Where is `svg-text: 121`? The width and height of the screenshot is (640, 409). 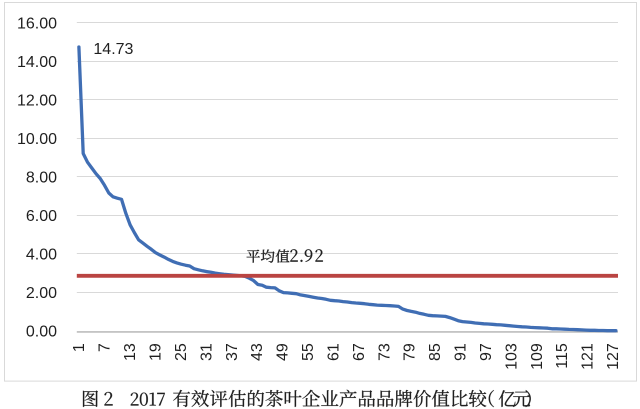
svg-text: 121 is located at coordinates (588, 356).